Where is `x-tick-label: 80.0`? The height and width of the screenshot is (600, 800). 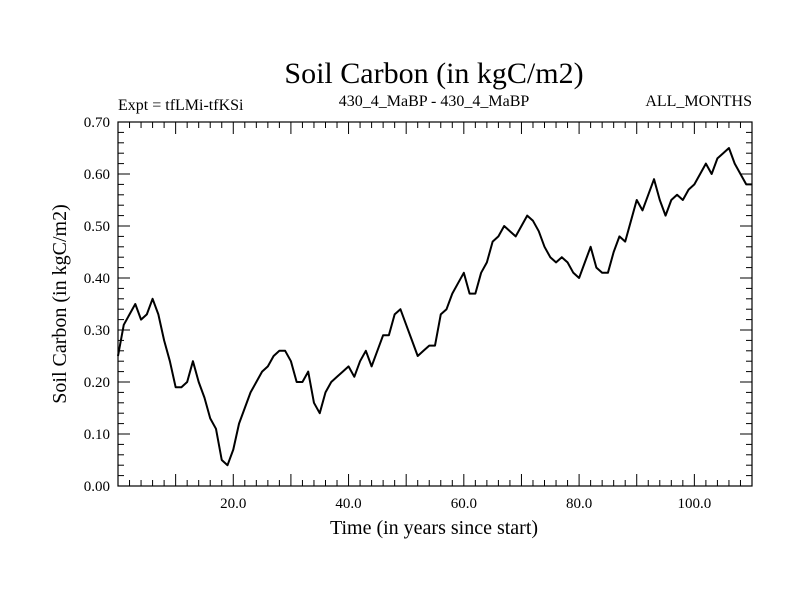 x-tick-label: 80.0 is located at coordinates (579, 504).